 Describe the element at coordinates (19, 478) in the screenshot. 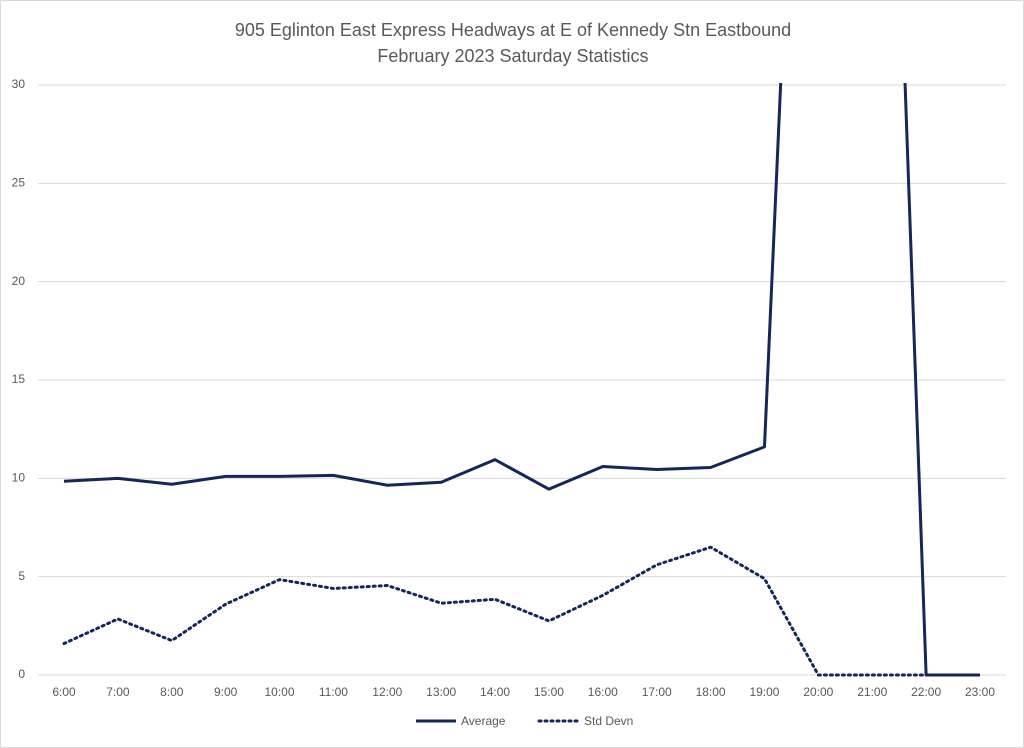

I see `y-tick-label: 10` at that location.